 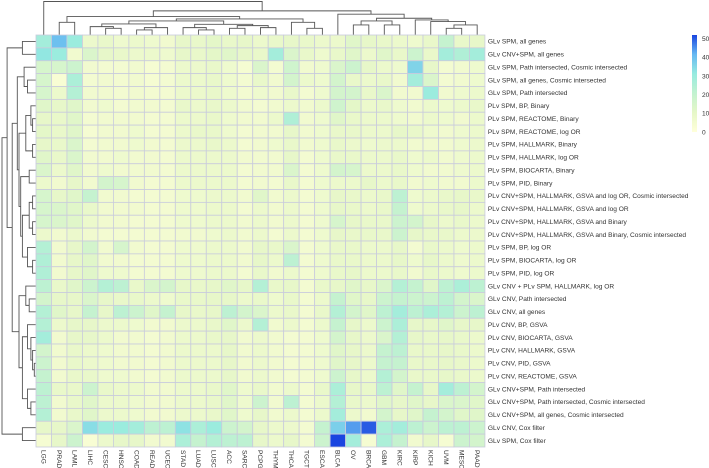 I want to click on colorbar: 0 10 20 30 40 50, so click(x=700, y=85).